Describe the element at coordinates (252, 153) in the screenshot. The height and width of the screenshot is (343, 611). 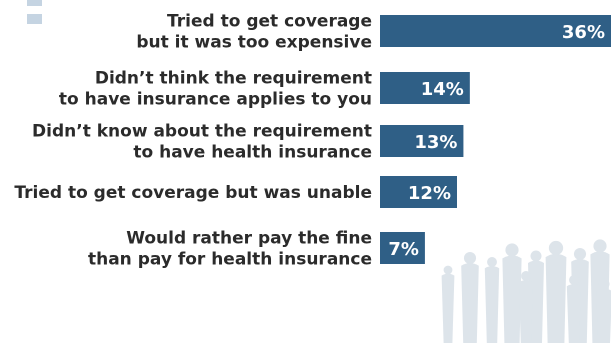
I see `category-label: to have health insurance` at that location.